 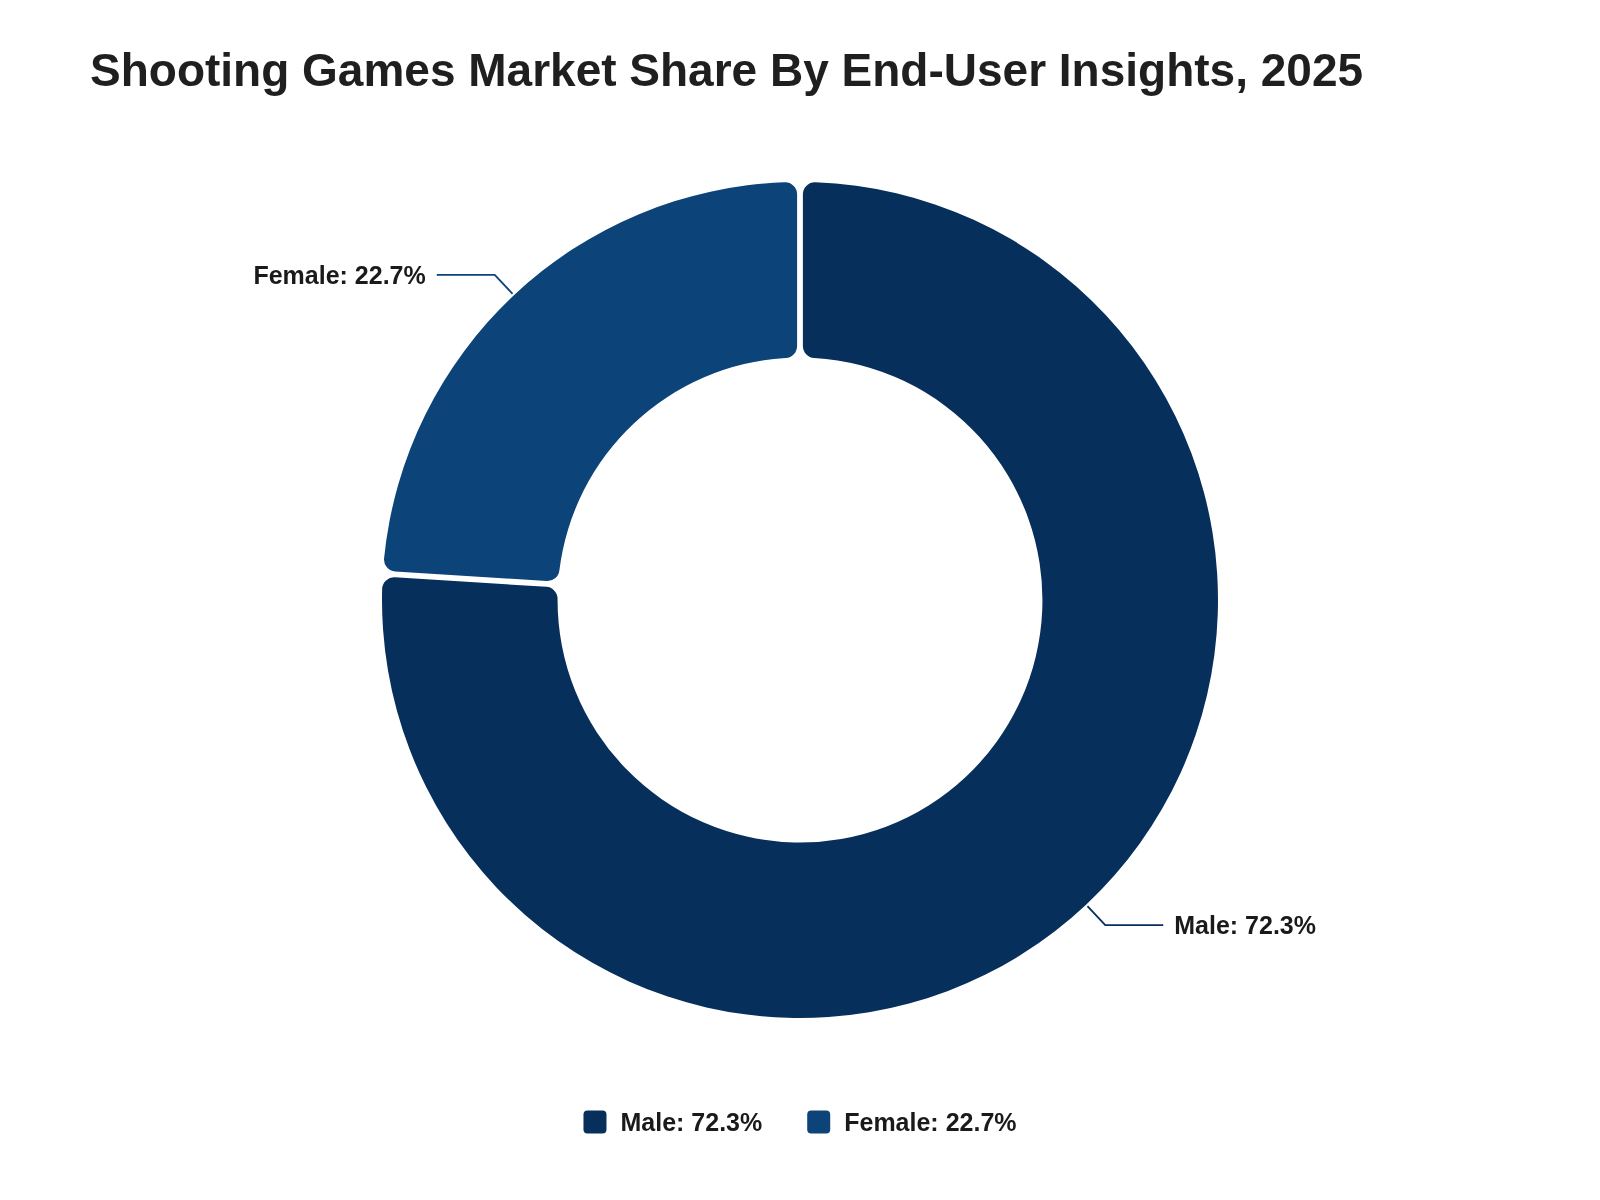 I want to click on chart-title: Shooting Games Market Share By End-User Insights, 2025, so click(x=727, y=70).